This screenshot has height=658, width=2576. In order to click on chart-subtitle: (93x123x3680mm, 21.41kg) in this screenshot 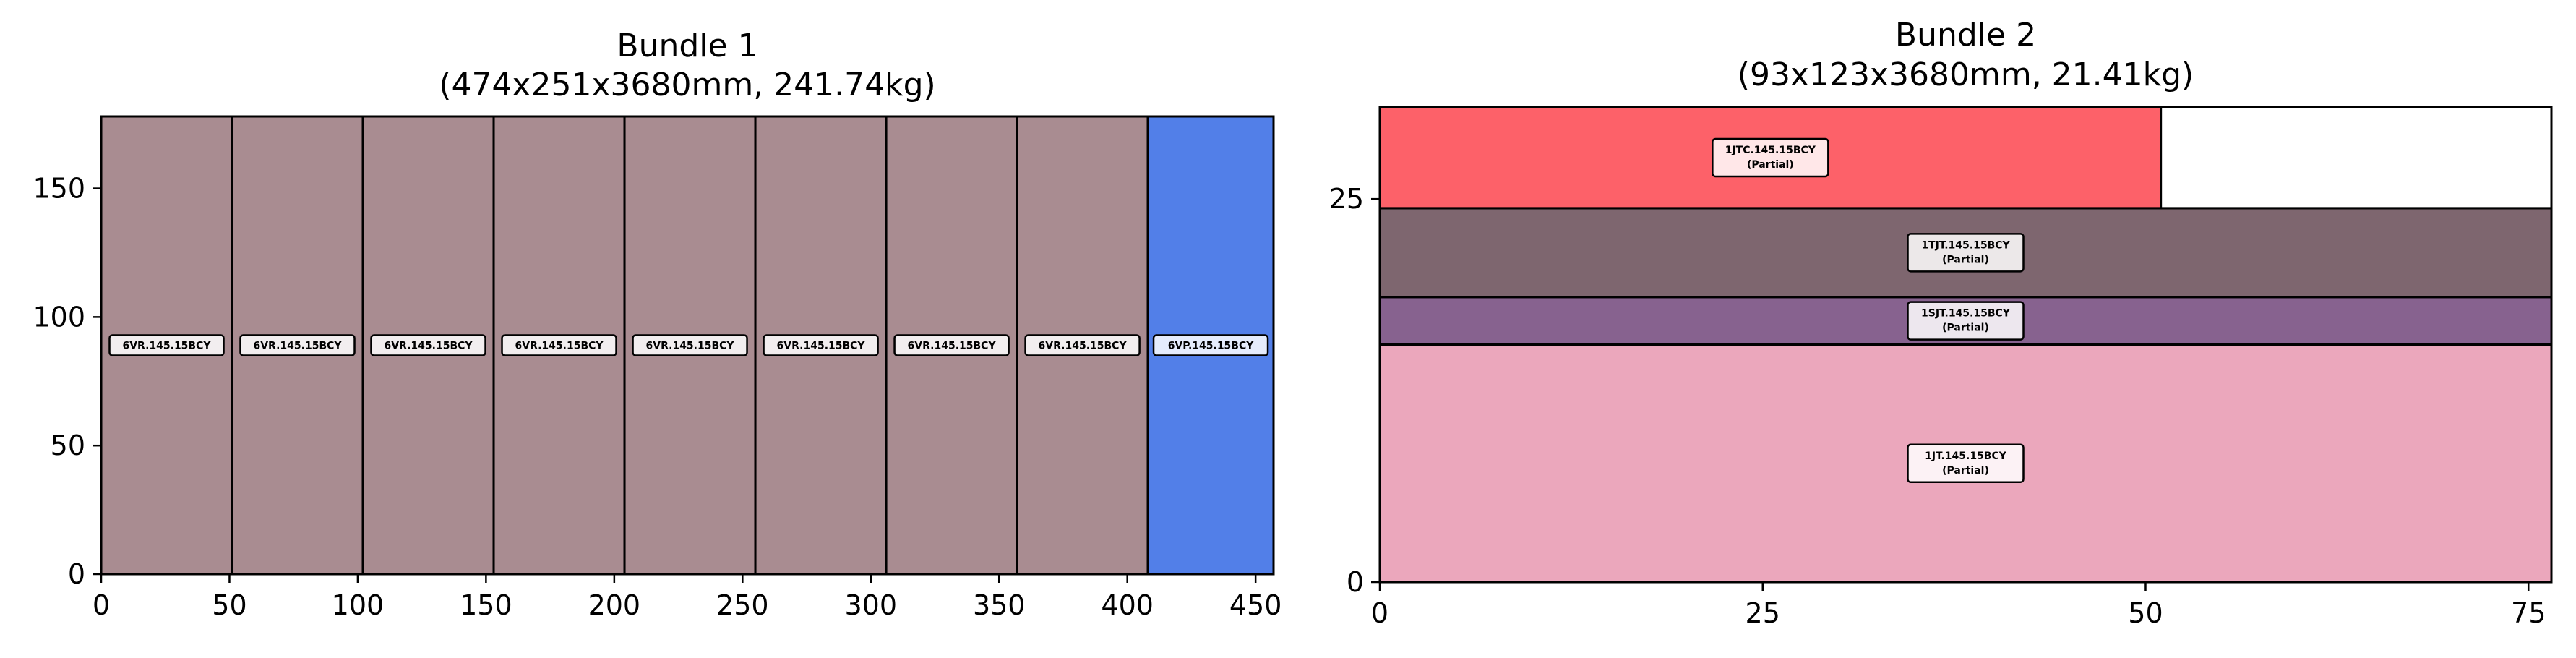, I will do `click(1966, 74)`.